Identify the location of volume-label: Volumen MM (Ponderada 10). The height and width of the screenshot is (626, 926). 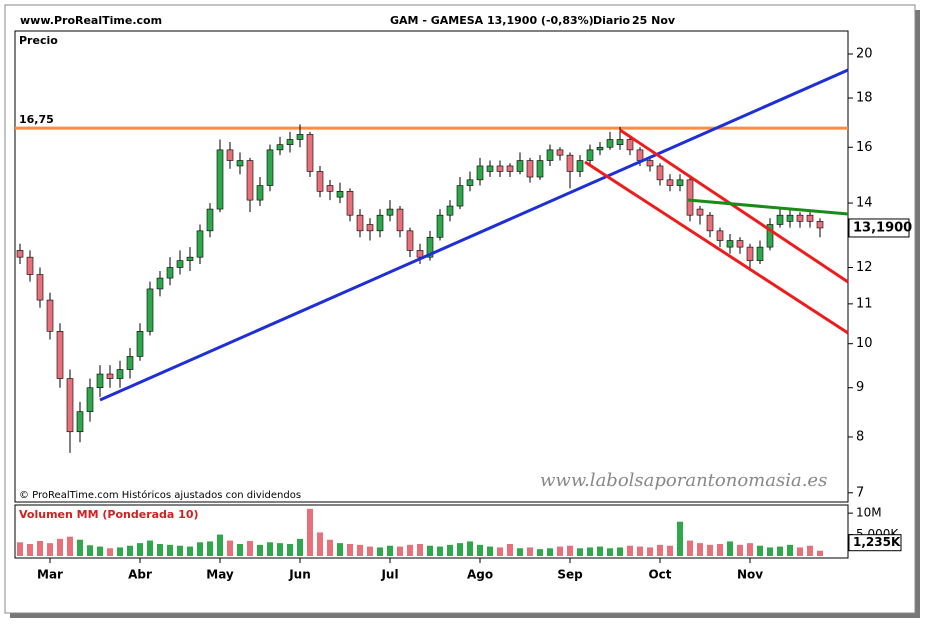
(109, 514).